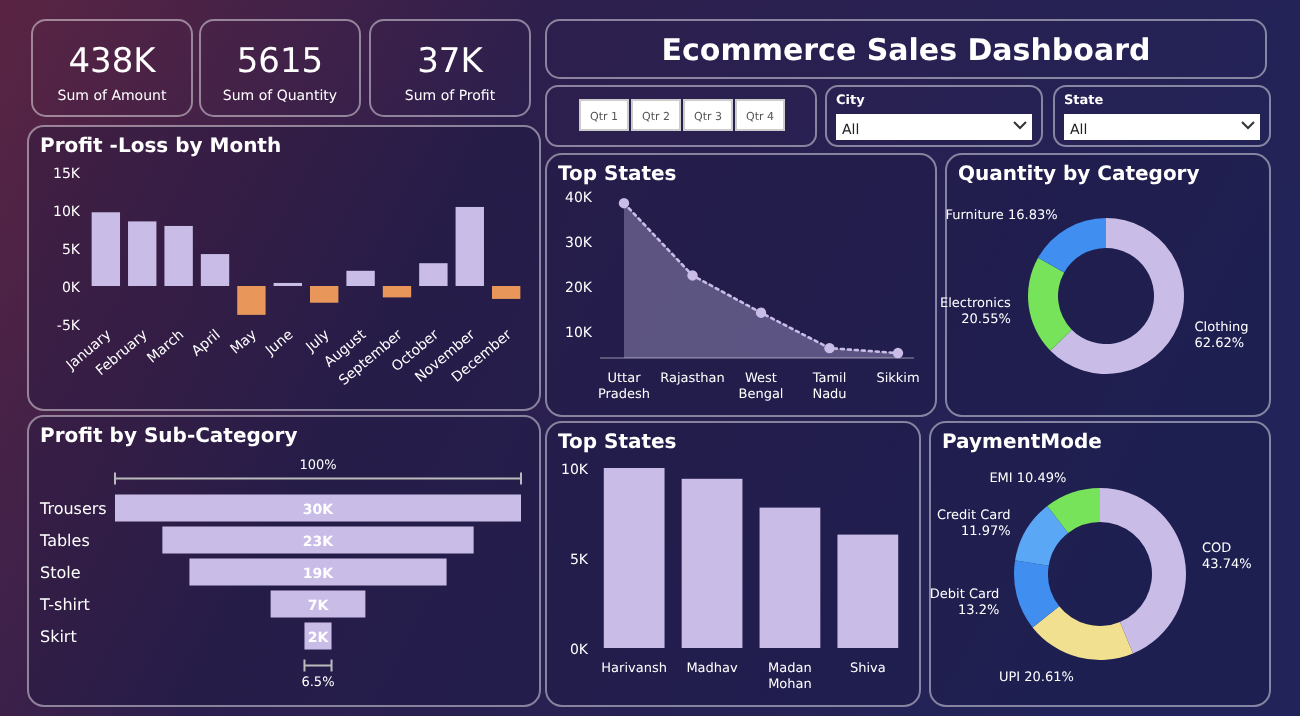 This screenshot has width=1300, height=716. What do you see at coordinates (1022, 443) in the screenshot?
I see `chart-title: PaymentMode` at bounding box center [1022, 443].